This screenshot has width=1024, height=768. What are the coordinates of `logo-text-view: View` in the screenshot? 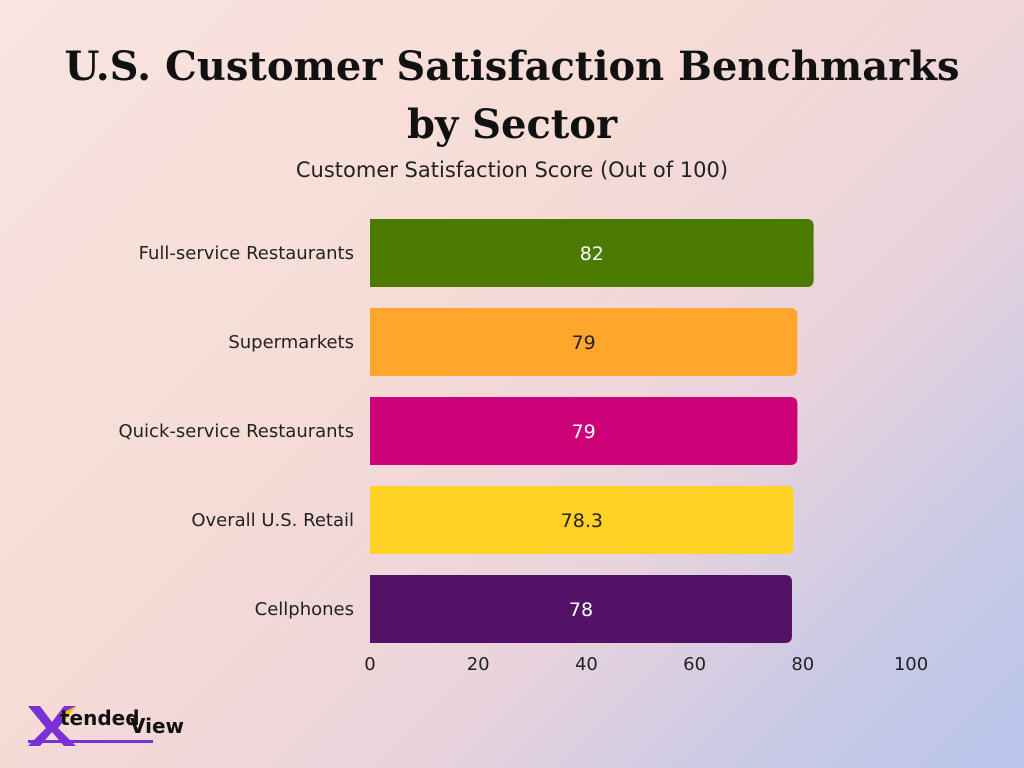 It's located at (157, 726).